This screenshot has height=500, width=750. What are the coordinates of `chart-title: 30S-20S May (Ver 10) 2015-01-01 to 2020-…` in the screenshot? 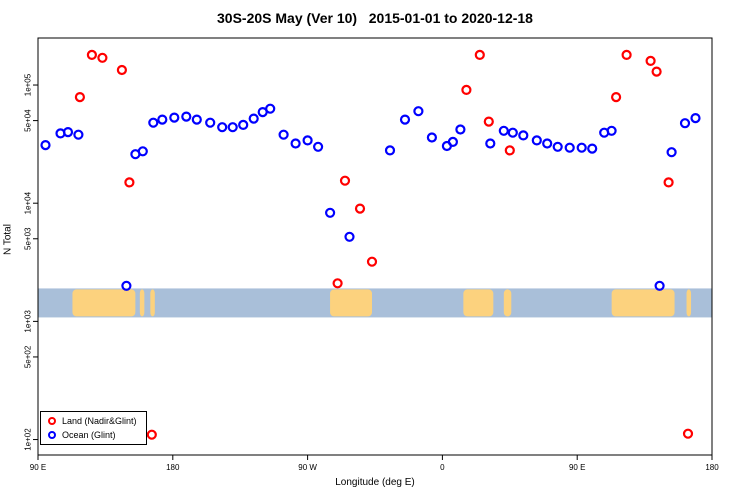 It's located at (375, 18).